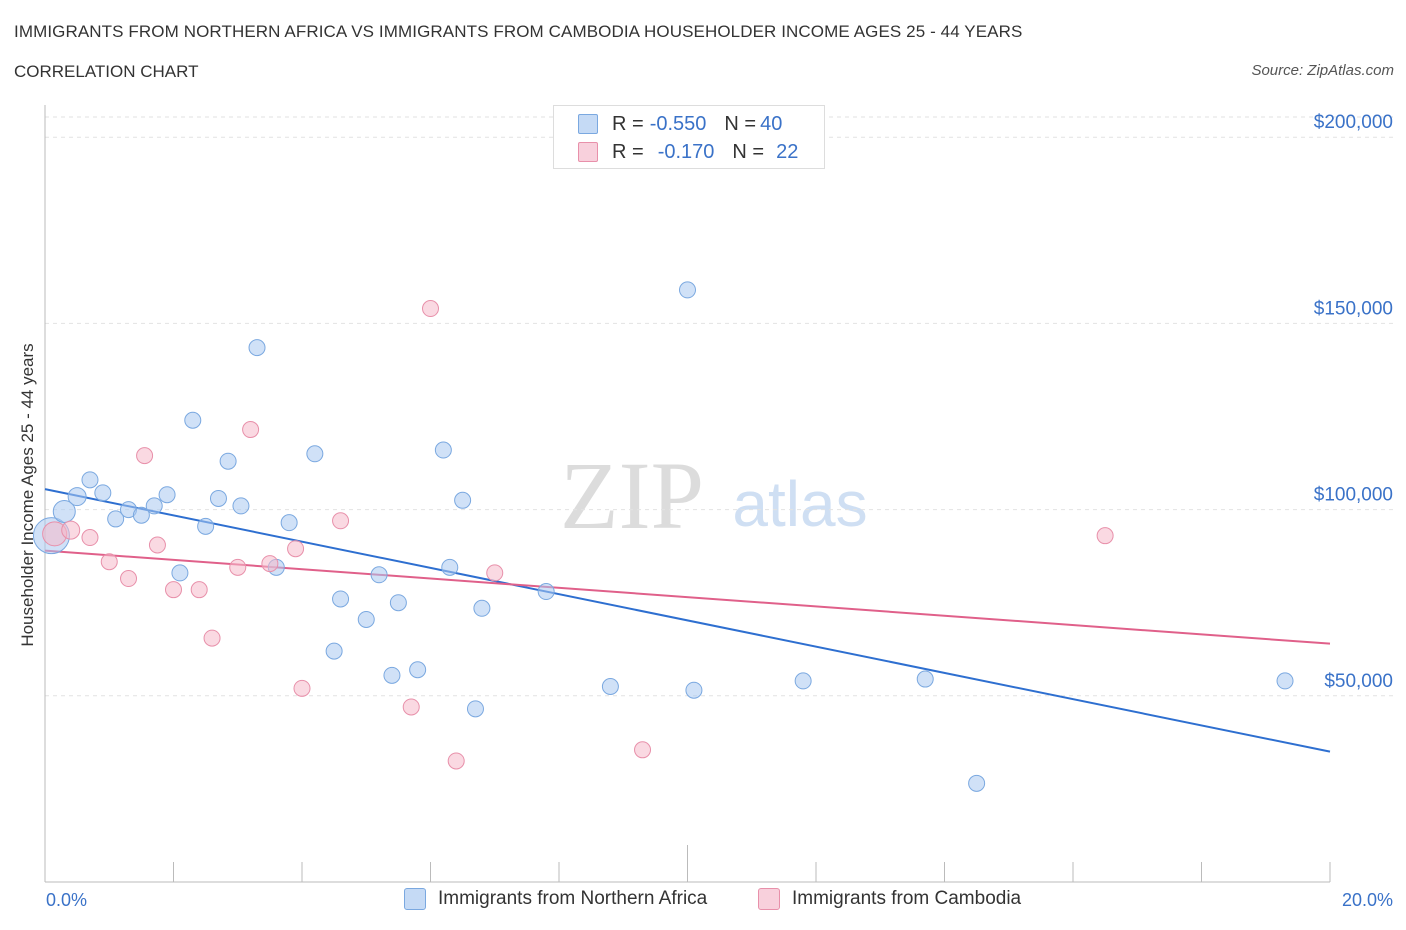 The image size is (1406, 930). What do you see at coordinates (1358, 681) in the screenshot?
I see `y-tick-label: $50,000` at bounding box center [1358, 681].